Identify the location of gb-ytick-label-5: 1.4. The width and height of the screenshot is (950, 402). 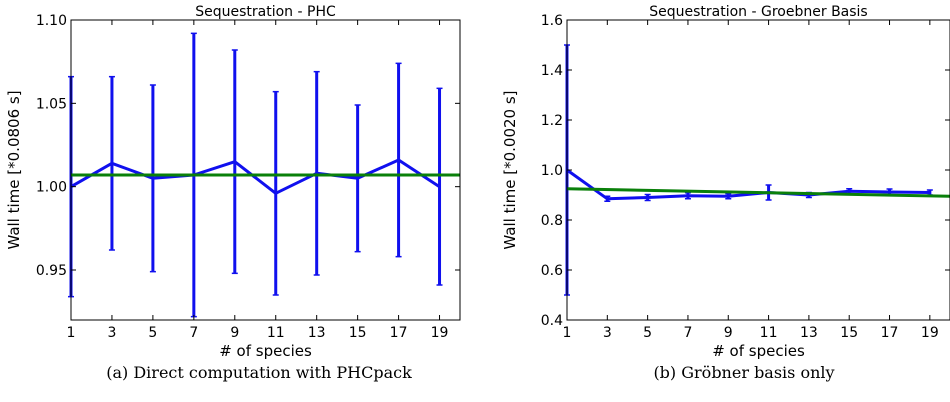
(552, 71).